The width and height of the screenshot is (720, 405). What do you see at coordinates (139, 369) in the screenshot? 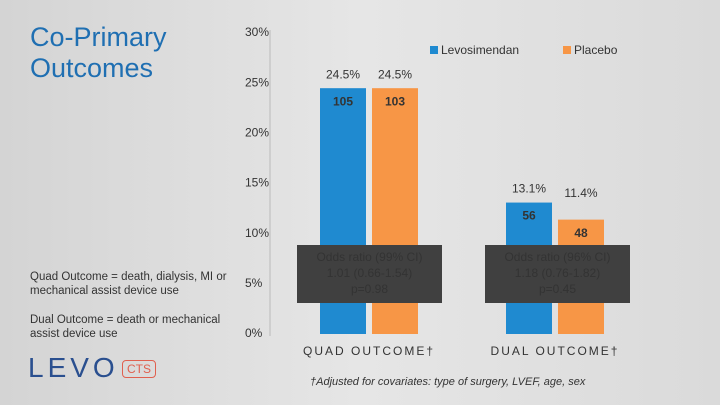
I see `logo-badge: CTS` at bounding box center [139, 369].